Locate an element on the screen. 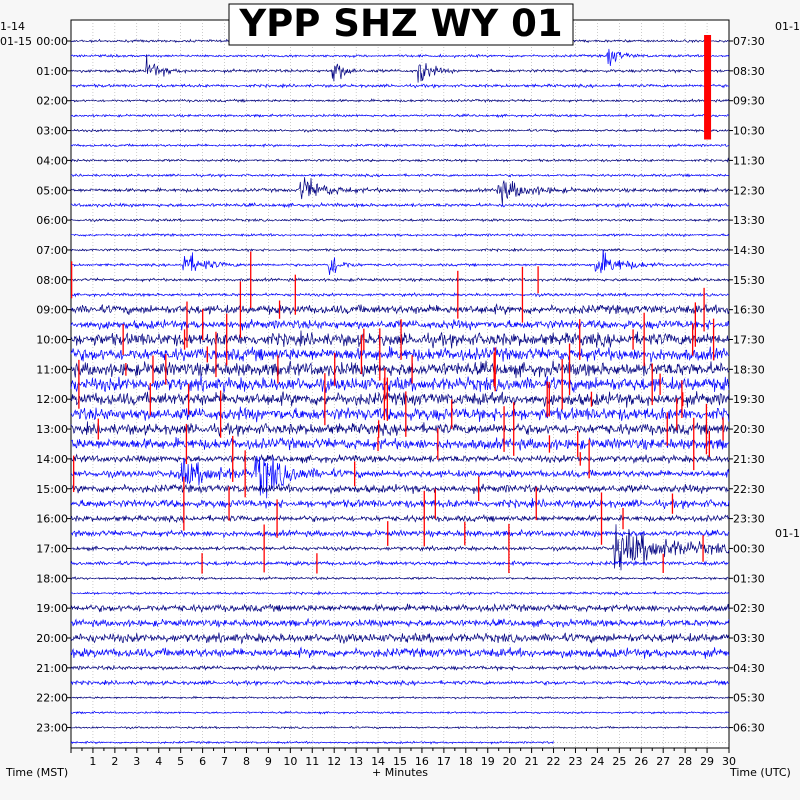 This screenshot has width=800, height=800. x-tick-label: 27 is located at coordinates (663, 761).